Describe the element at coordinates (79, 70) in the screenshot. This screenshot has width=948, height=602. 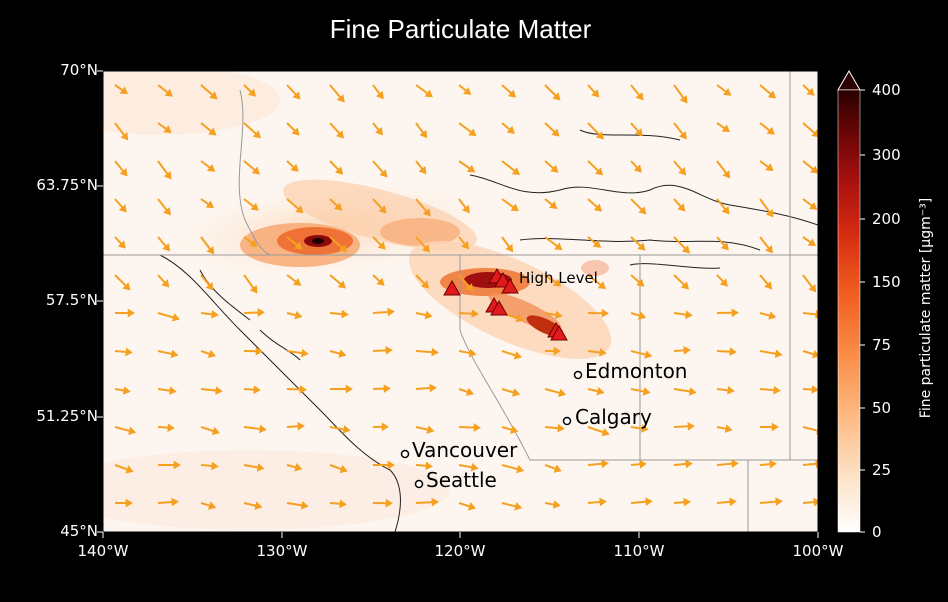
I see `lat-tick-label: 70°N` at that location.